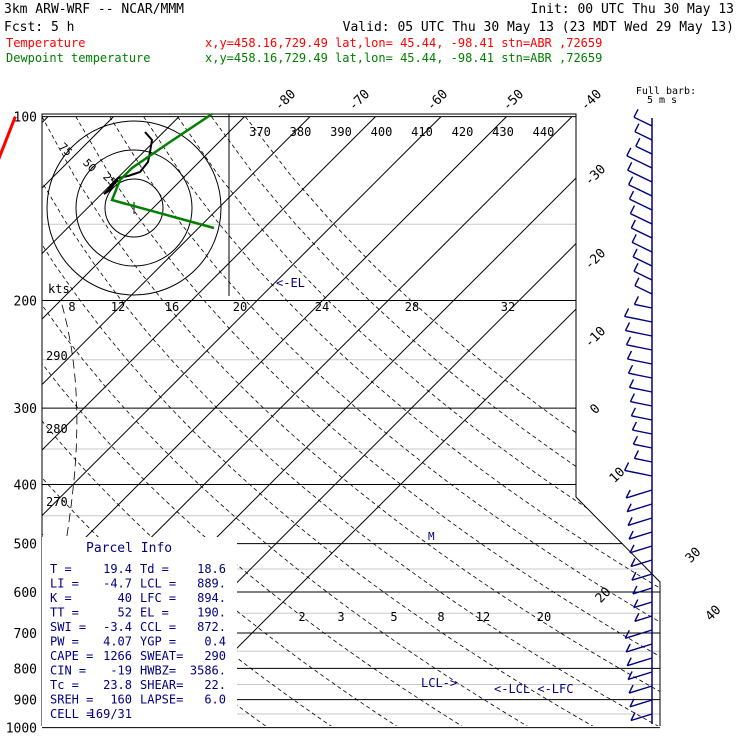 This screenshot has height=740, width=740. What do you see at coordinates (129, 548) in the screenshot?
I see `parcel-info-title: Parcel Info` at bounding box center [129, 548].